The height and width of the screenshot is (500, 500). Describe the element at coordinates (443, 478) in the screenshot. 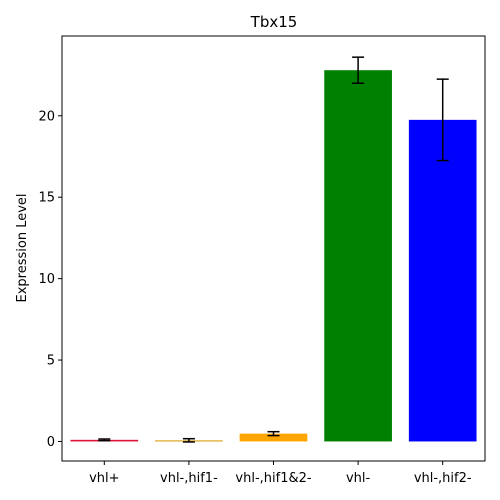

I see `x-tick-label-4: vhl-,hif2-` at that location.